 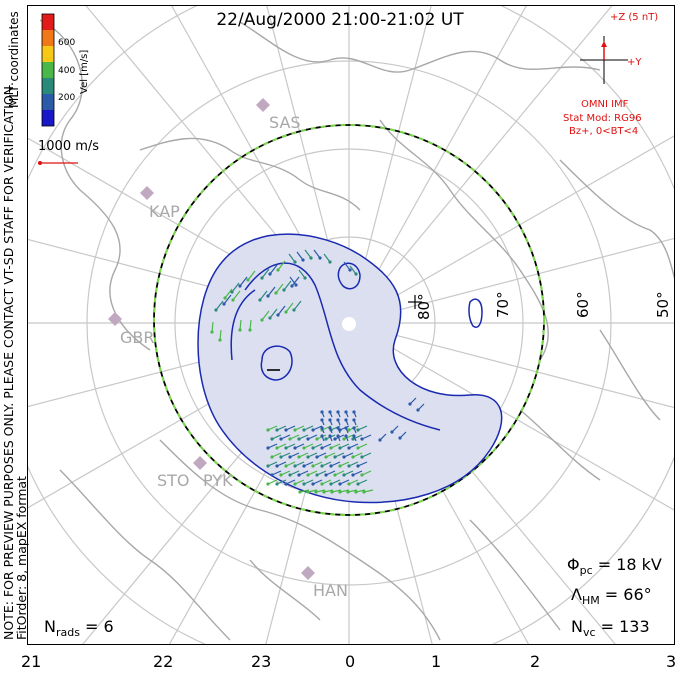 What do you see at coordinates (330, 590) in the screenshot?
I see `station-label-han: HAN` at bounding box center [330, 590].